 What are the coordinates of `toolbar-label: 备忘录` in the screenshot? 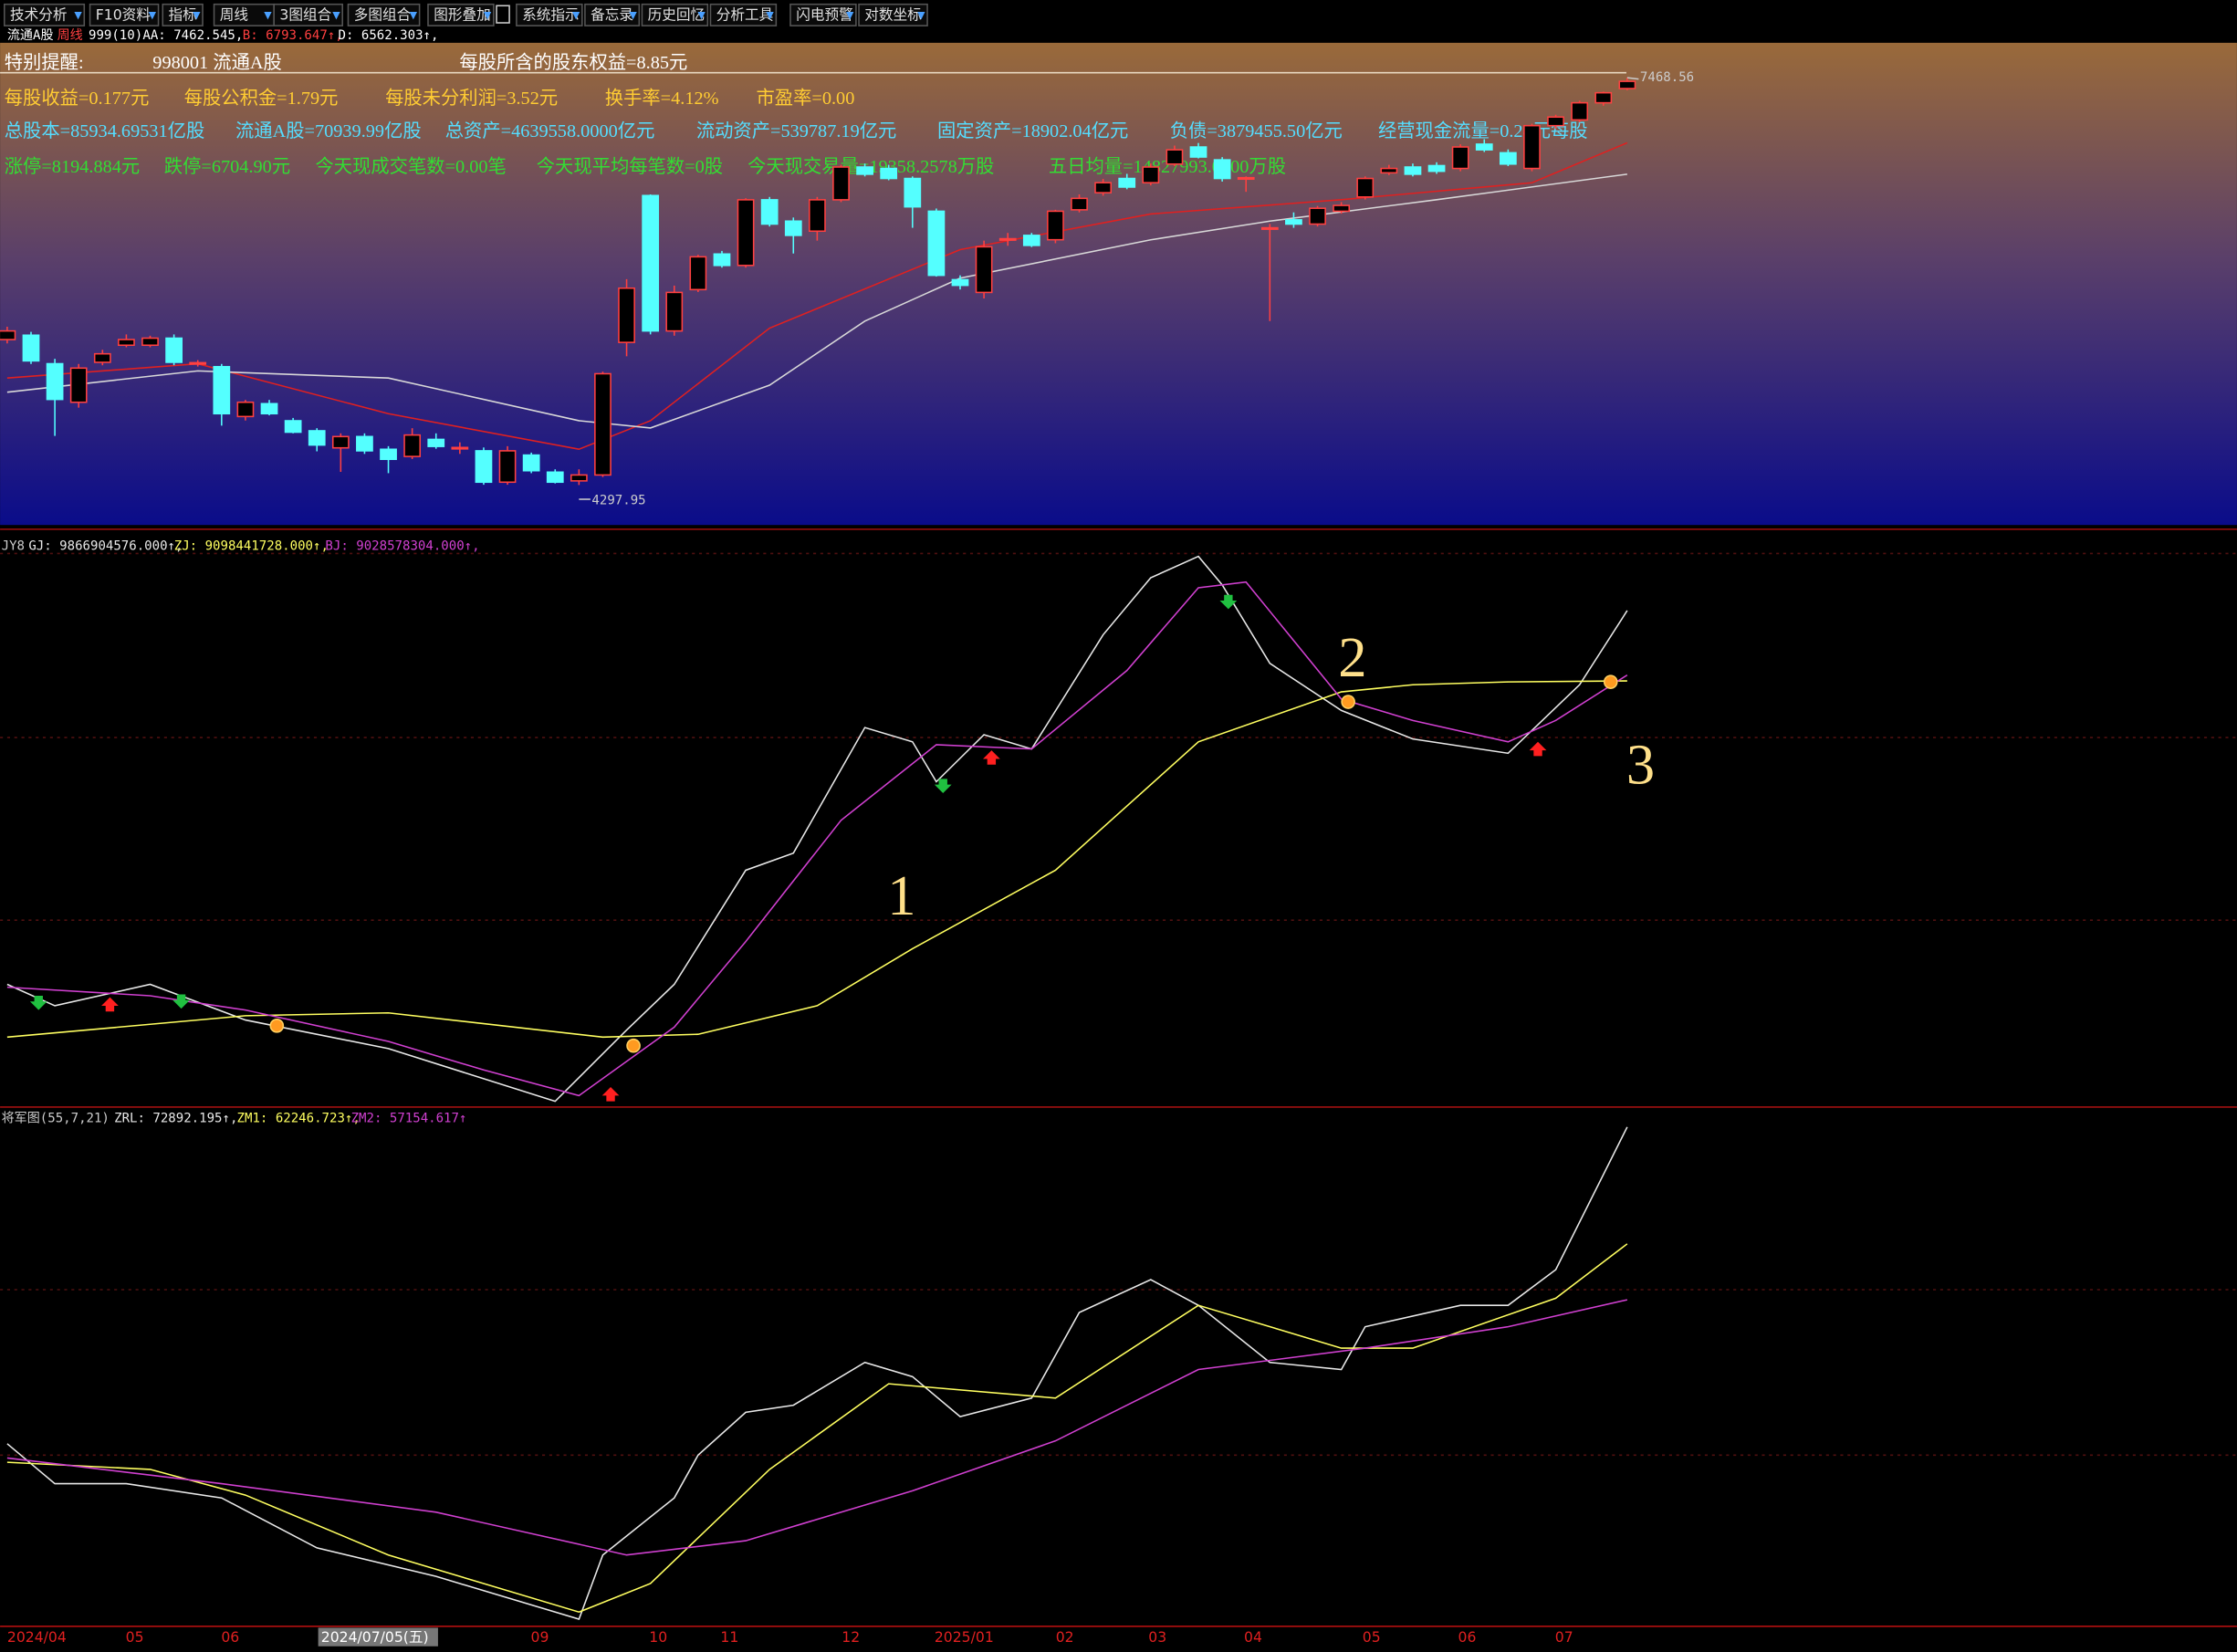 It's located at (612, 15).